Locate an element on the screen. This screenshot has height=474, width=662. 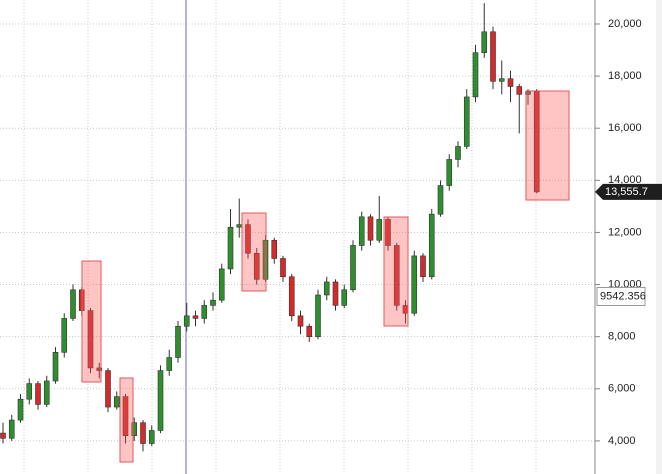
last-price-marker is located at coordinates (628, 191).